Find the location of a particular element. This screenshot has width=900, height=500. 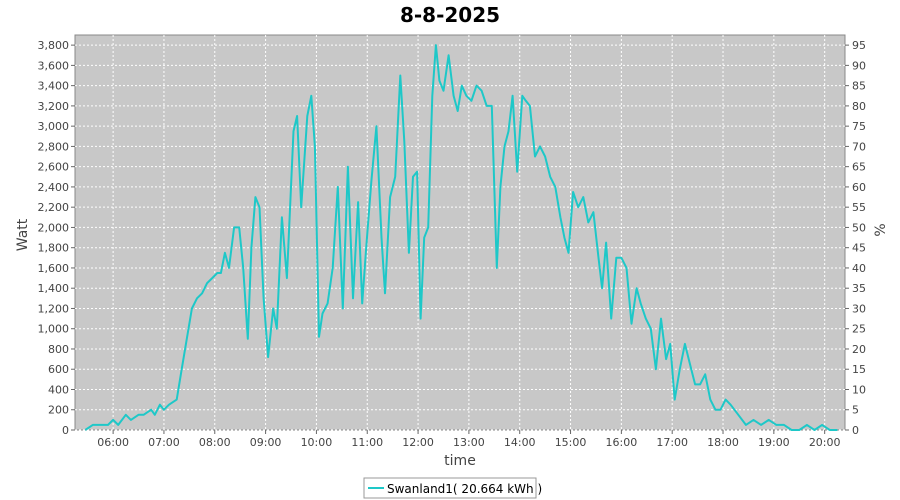

x-tick-label: 16:00 is located at coordinates (622, 442).